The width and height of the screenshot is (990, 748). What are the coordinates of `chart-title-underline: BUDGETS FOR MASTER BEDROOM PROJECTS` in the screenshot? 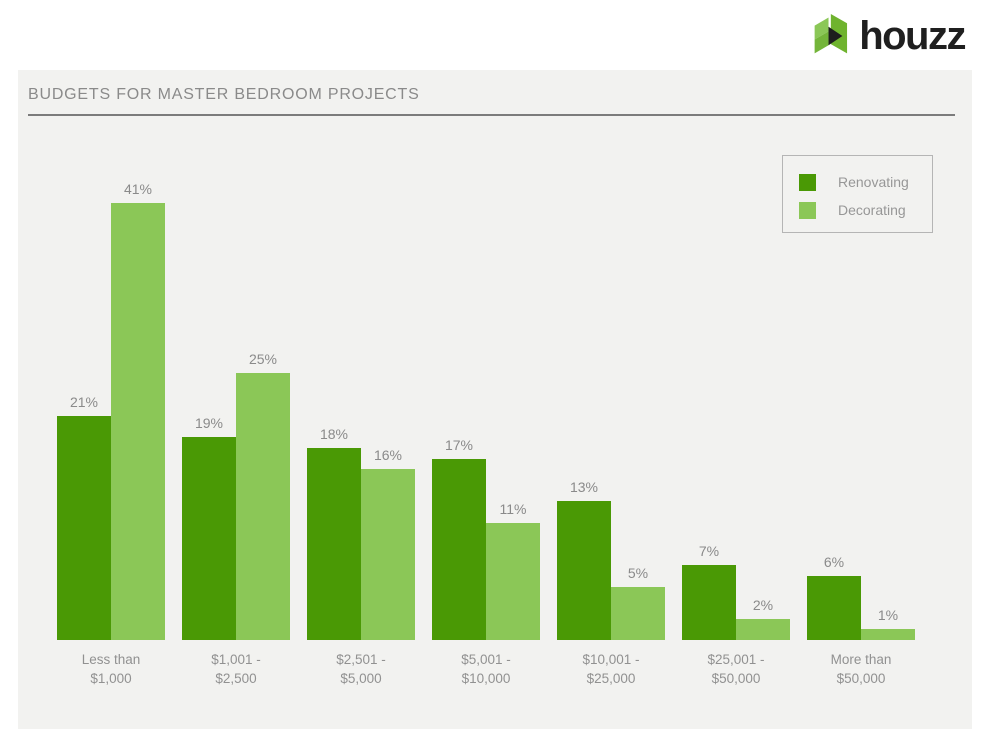 It's located at (491, 101).